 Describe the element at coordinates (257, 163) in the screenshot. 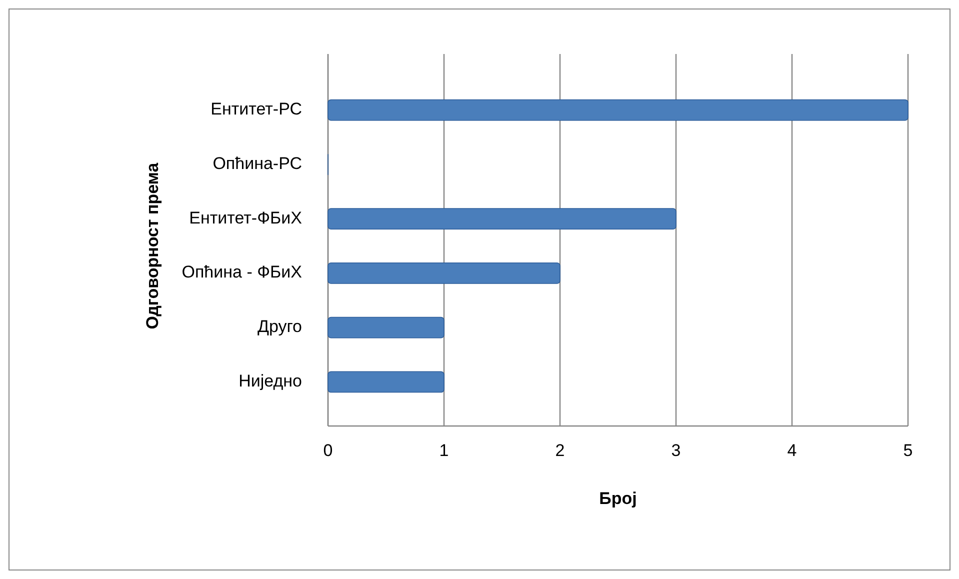

I see `y-tick-label: Опћина-РС` at that location.